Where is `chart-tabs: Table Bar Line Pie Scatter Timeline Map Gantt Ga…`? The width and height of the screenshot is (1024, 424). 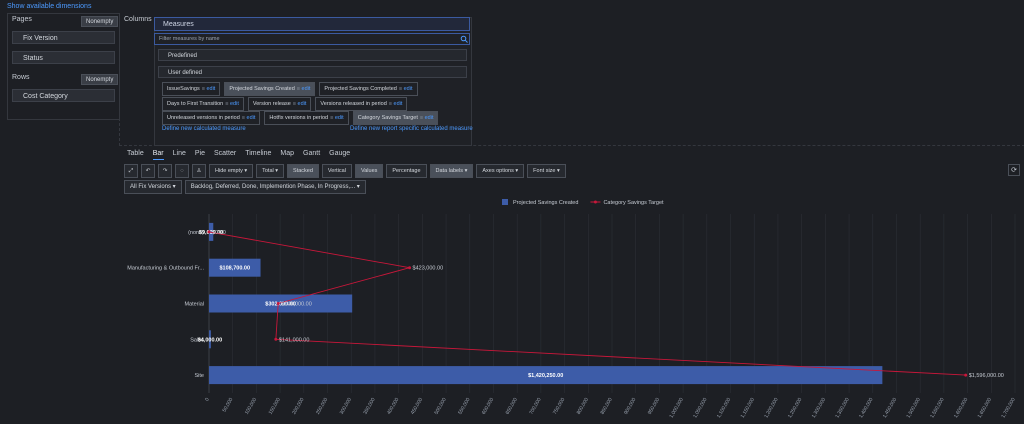
chart-tabs: Table Bar Line Pie Scatter Timeline Map Gantt Ga… is located at coordinates (238, 155).